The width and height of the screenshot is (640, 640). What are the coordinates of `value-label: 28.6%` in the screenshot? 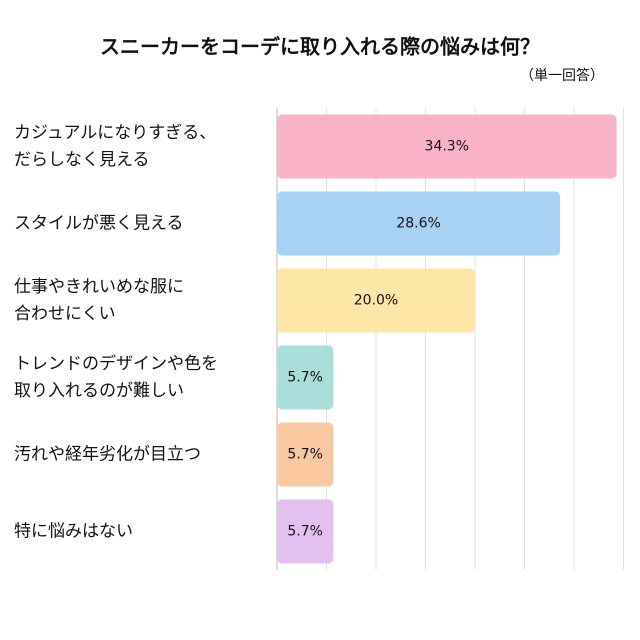 It's located at (418, 224).